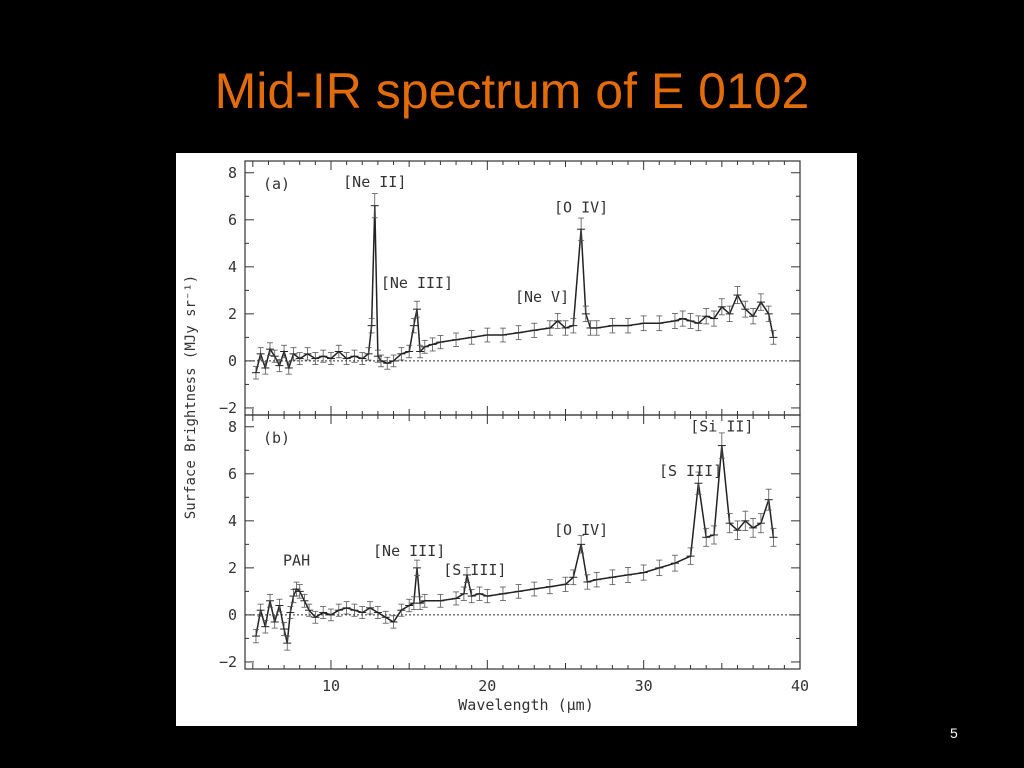 The width and height of the screenshot is (1024, 768). What do you see at coordinates (276, 438) in the screenshot?
I see `panel-label: (b)` at bounding box center [276, 438].